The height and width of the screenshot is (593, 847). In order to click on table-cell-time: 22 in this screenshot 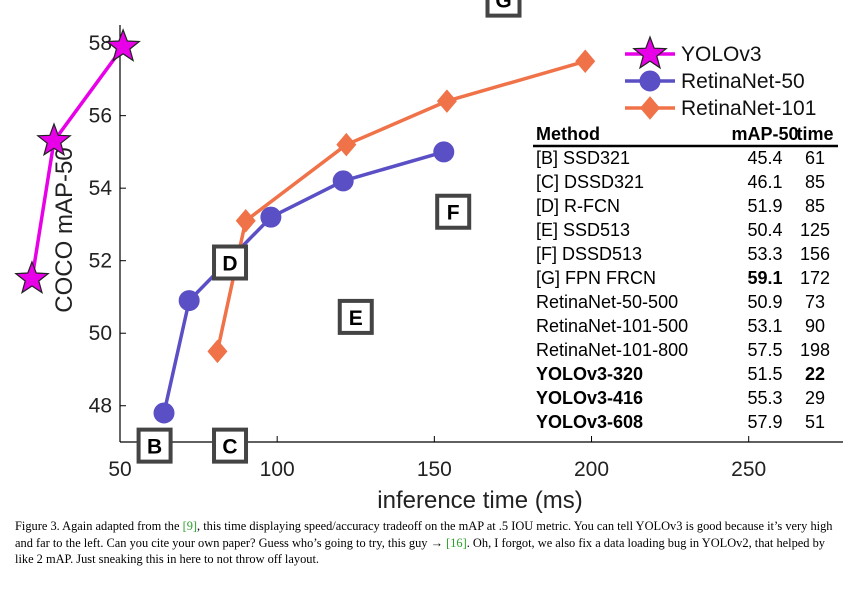, I will do `click(815, 374)`.